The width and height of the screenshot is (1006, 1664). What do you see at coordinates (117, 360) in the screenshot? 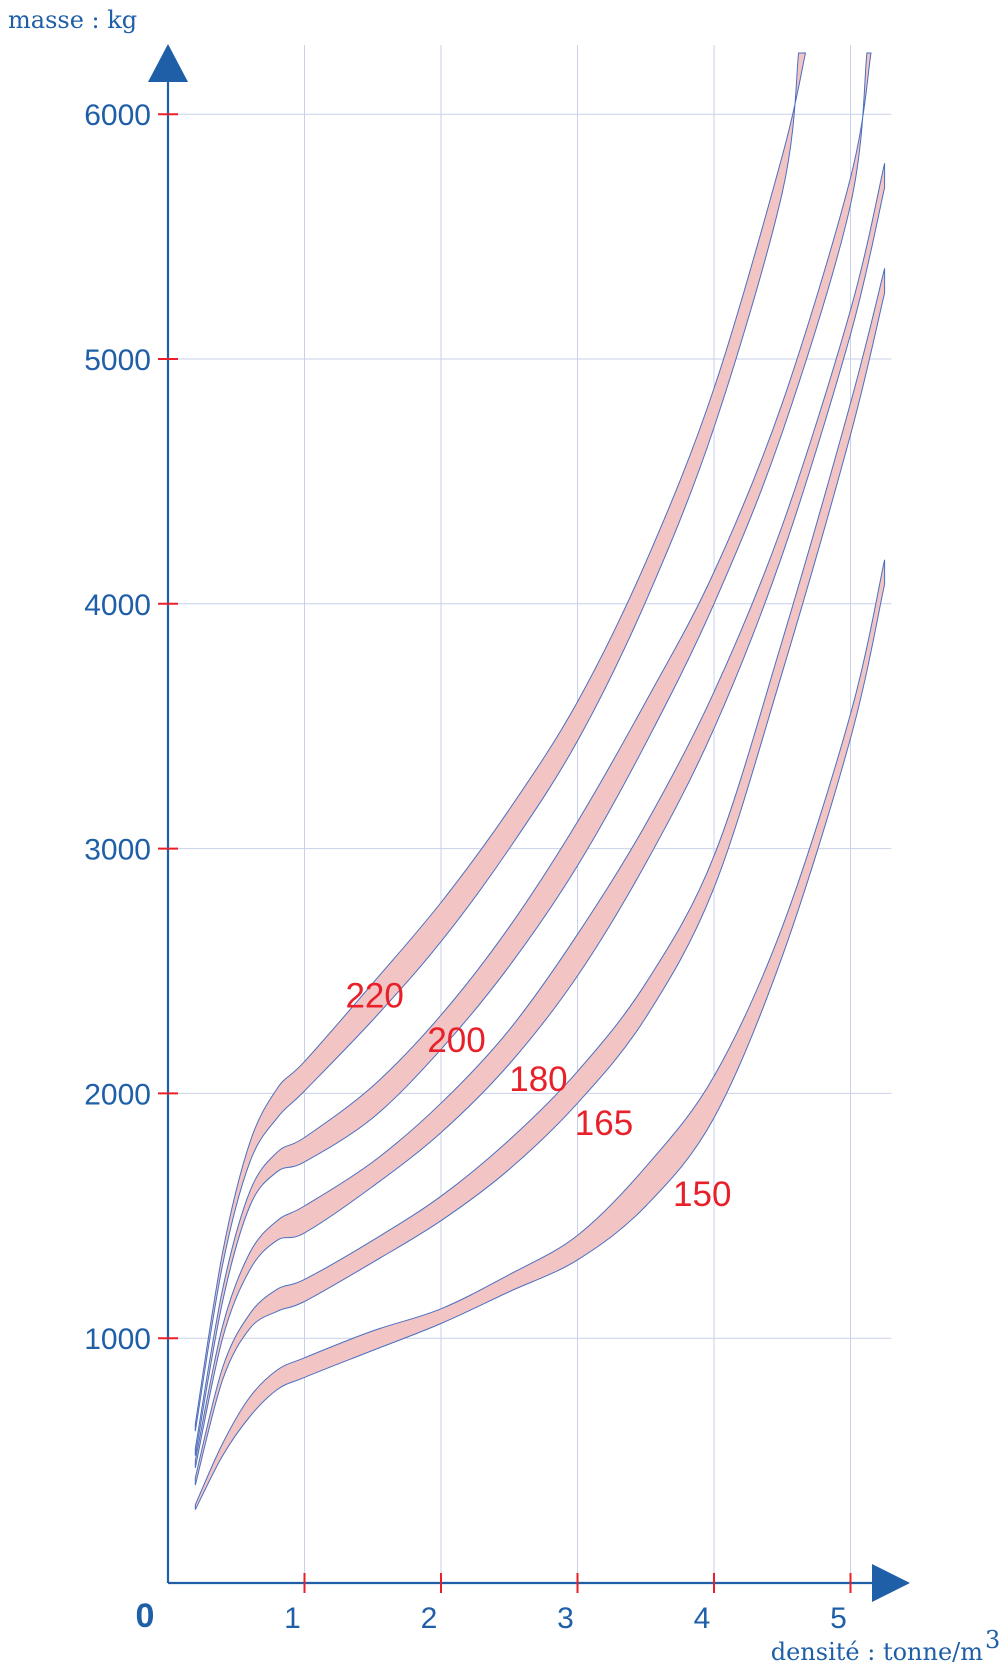
I see `y-tick-label: 5000` at bounding box center [117, 360].